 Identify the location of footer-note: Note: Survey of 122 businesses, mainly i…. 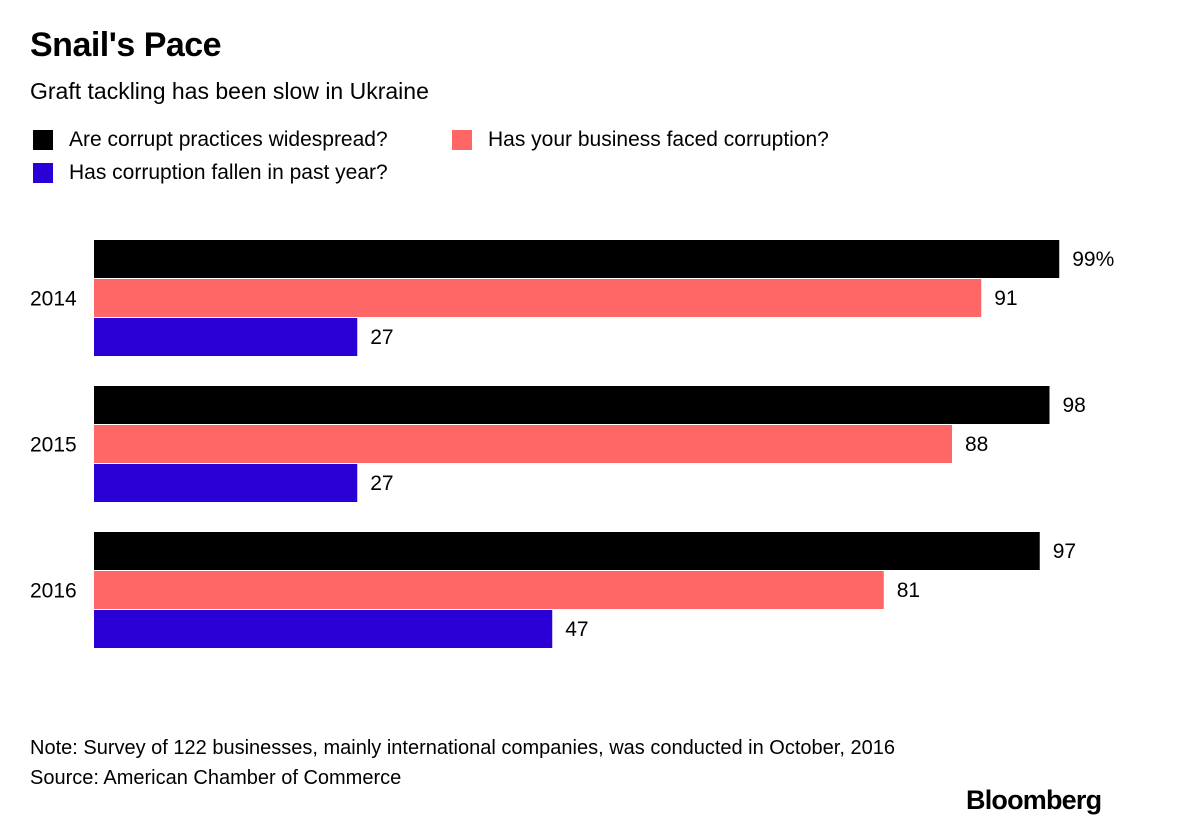
(470, 763).